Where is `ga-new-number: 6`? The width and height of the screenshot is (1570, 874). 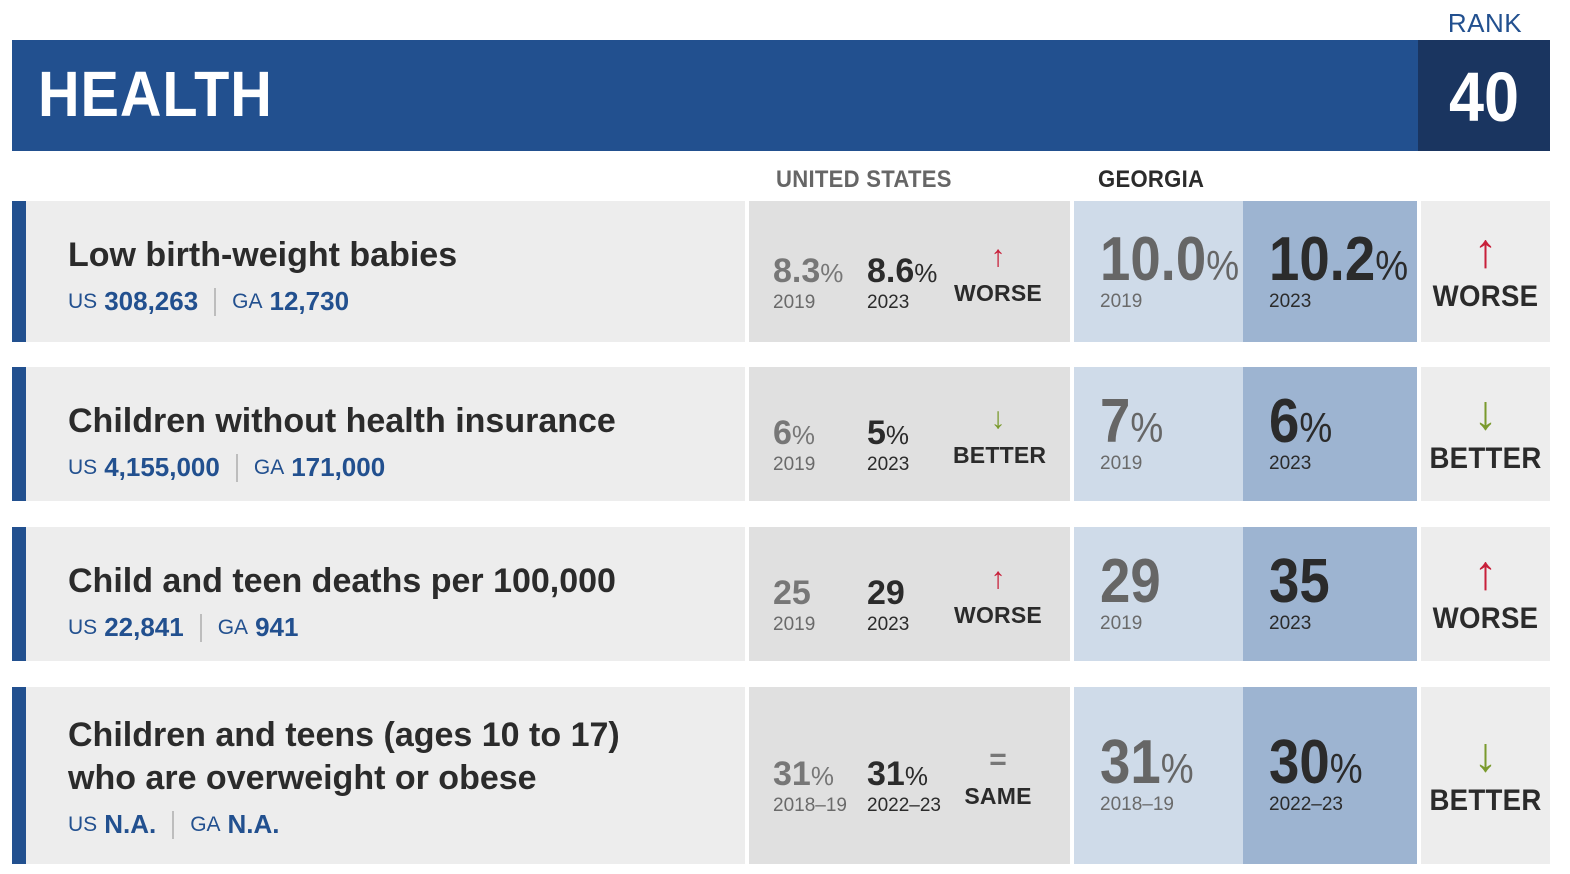
ga-new-number: 6 is located at coordinates (1284, 421).